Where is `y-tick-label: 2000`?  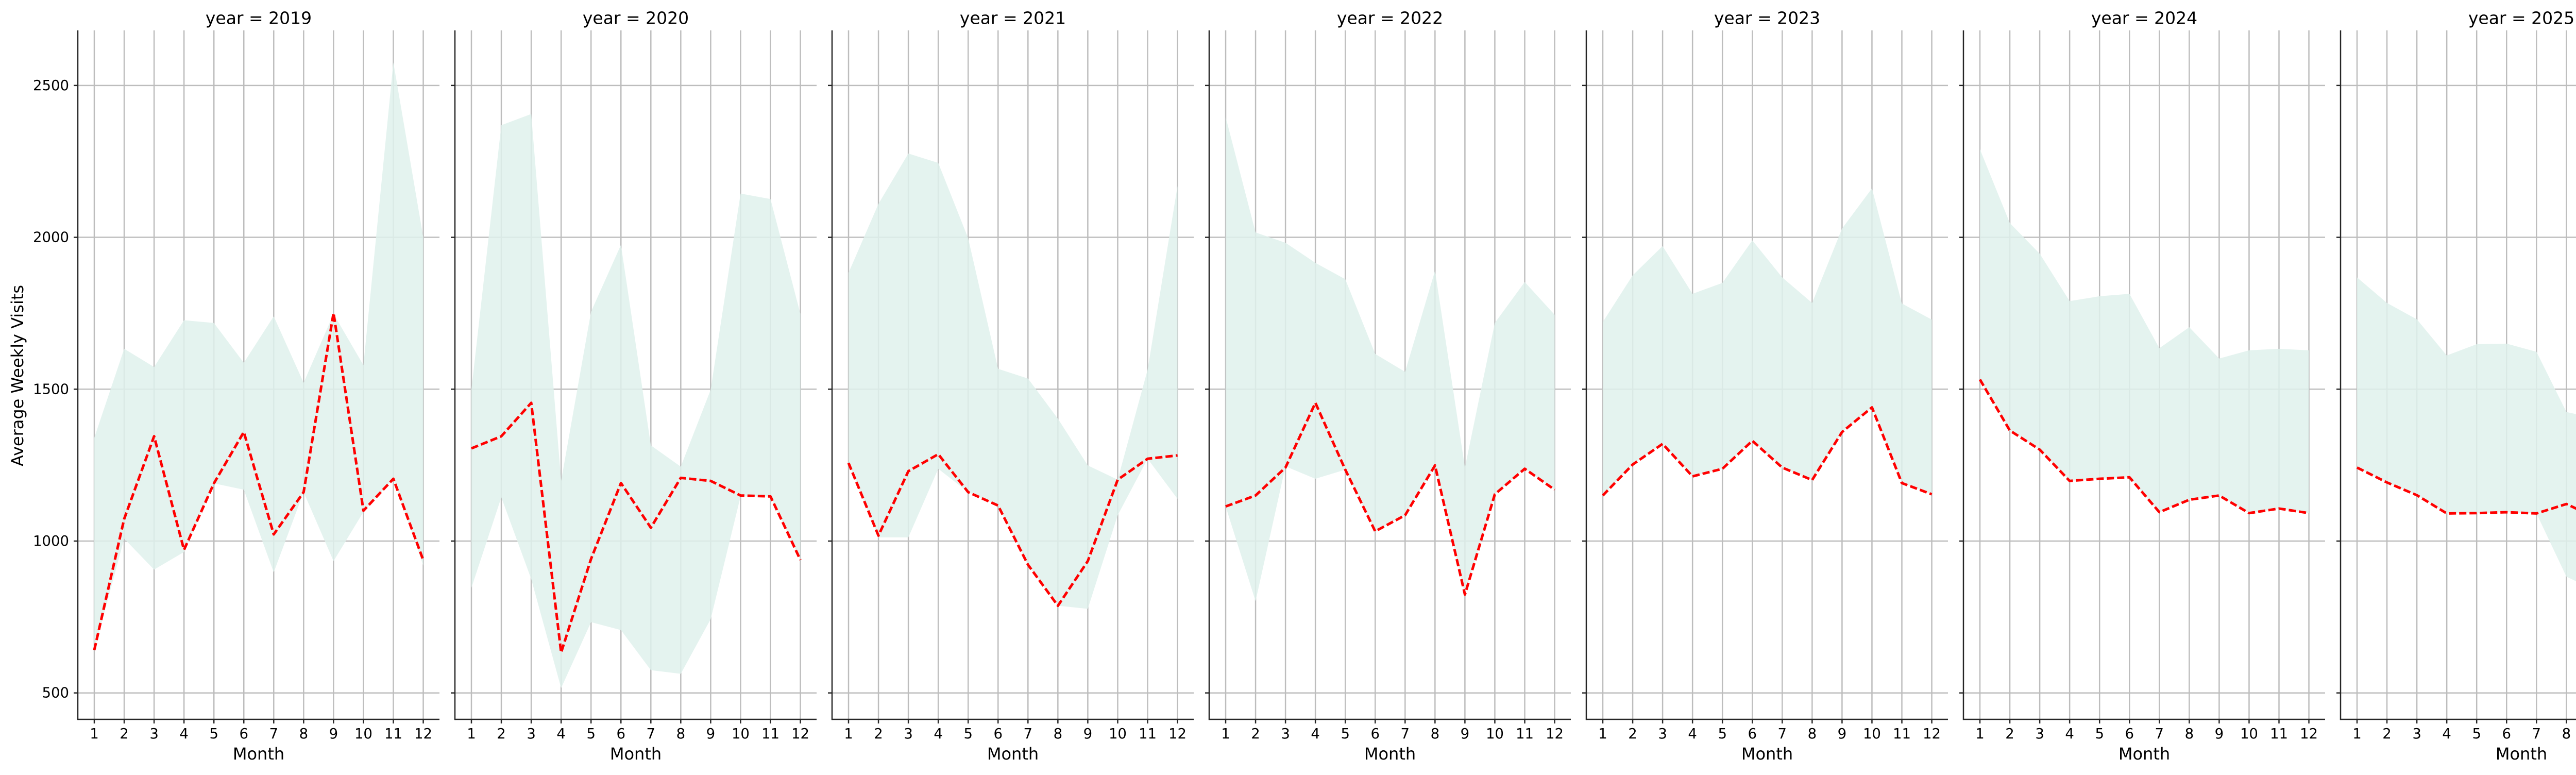
y-tick-label: 2000 is located at coordinates (51, 238).